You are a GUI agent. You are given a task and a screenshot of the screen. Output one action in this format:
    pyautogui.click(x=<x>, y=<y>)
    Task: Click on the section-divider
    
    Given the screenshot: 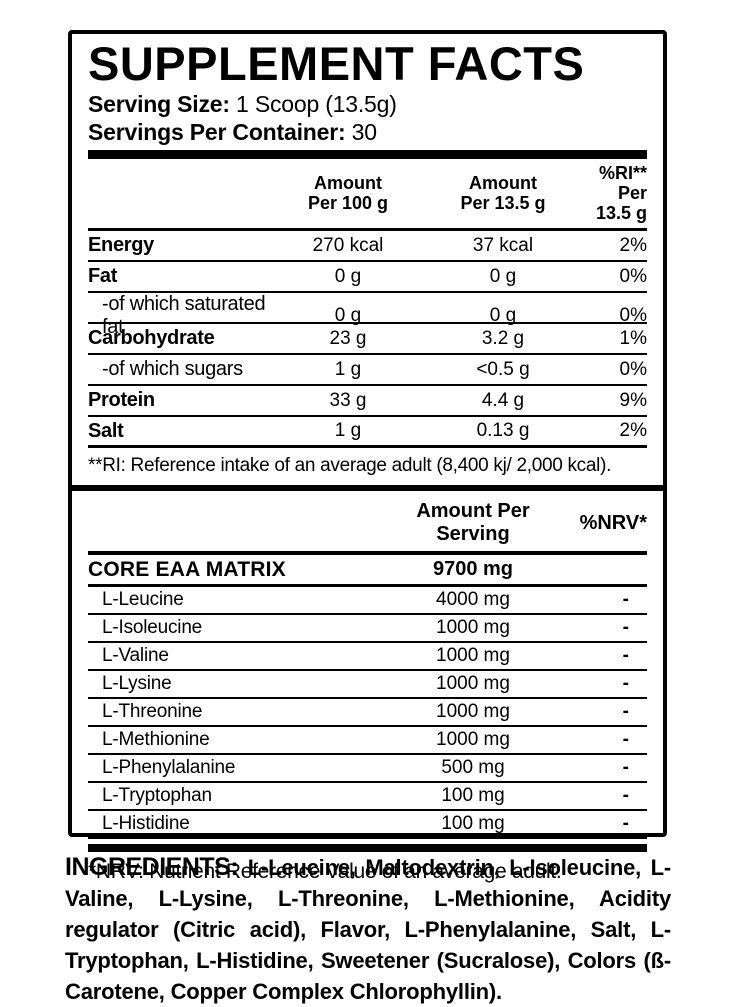 What is the action you would take?
    pyautogui.click(x=367, y=488)
    